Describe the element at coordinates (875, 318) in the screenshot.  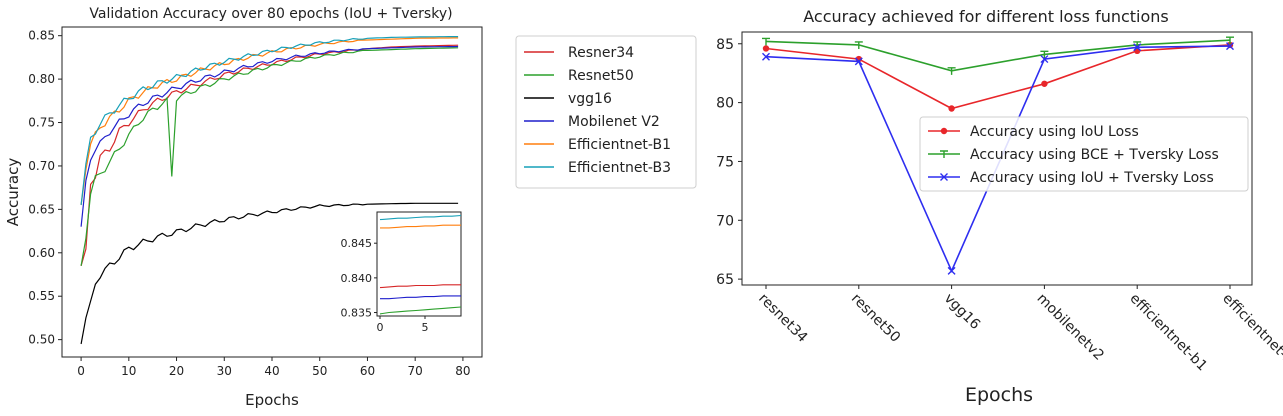
I see `right-x-tick-label: resnet50` at that location.